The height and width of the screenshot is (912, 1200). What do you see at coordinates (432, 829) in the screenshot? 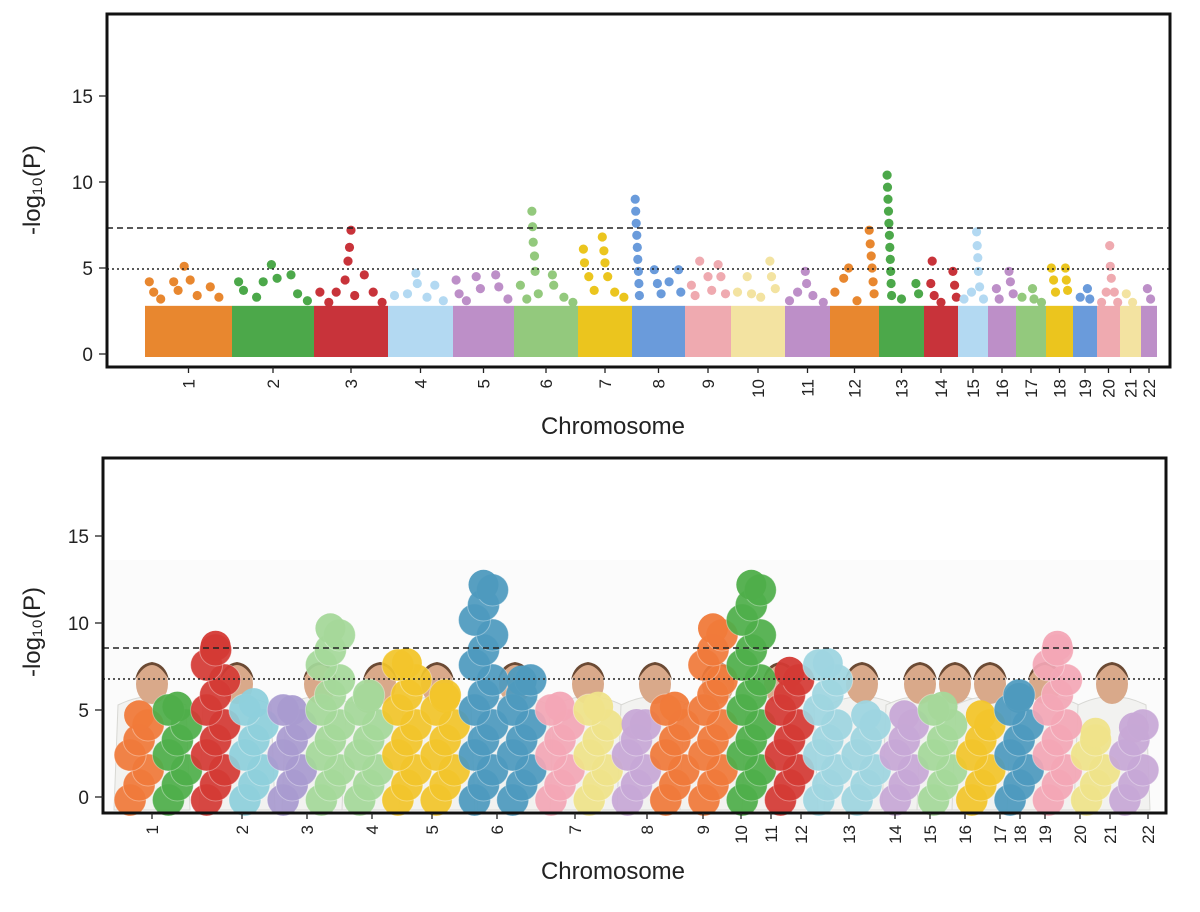
I see `x-tick-label-chr5: 5` at bounding box center [432, 829].